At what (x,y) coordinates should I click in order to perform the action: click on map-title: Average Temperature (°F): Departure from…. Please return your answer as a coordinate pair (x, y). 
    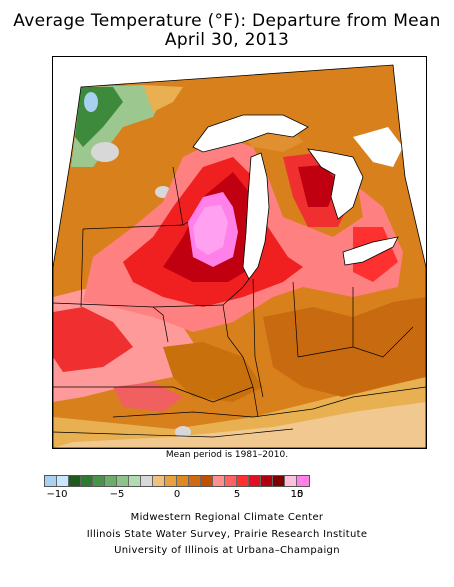
    Looking at the image, I should click on (227, 21).